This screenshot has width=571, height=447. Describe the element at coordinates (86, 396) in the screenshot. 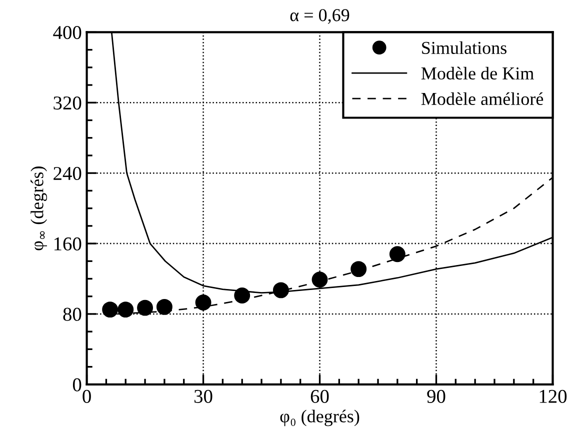

I see `x-tick-label: 0` at that location.